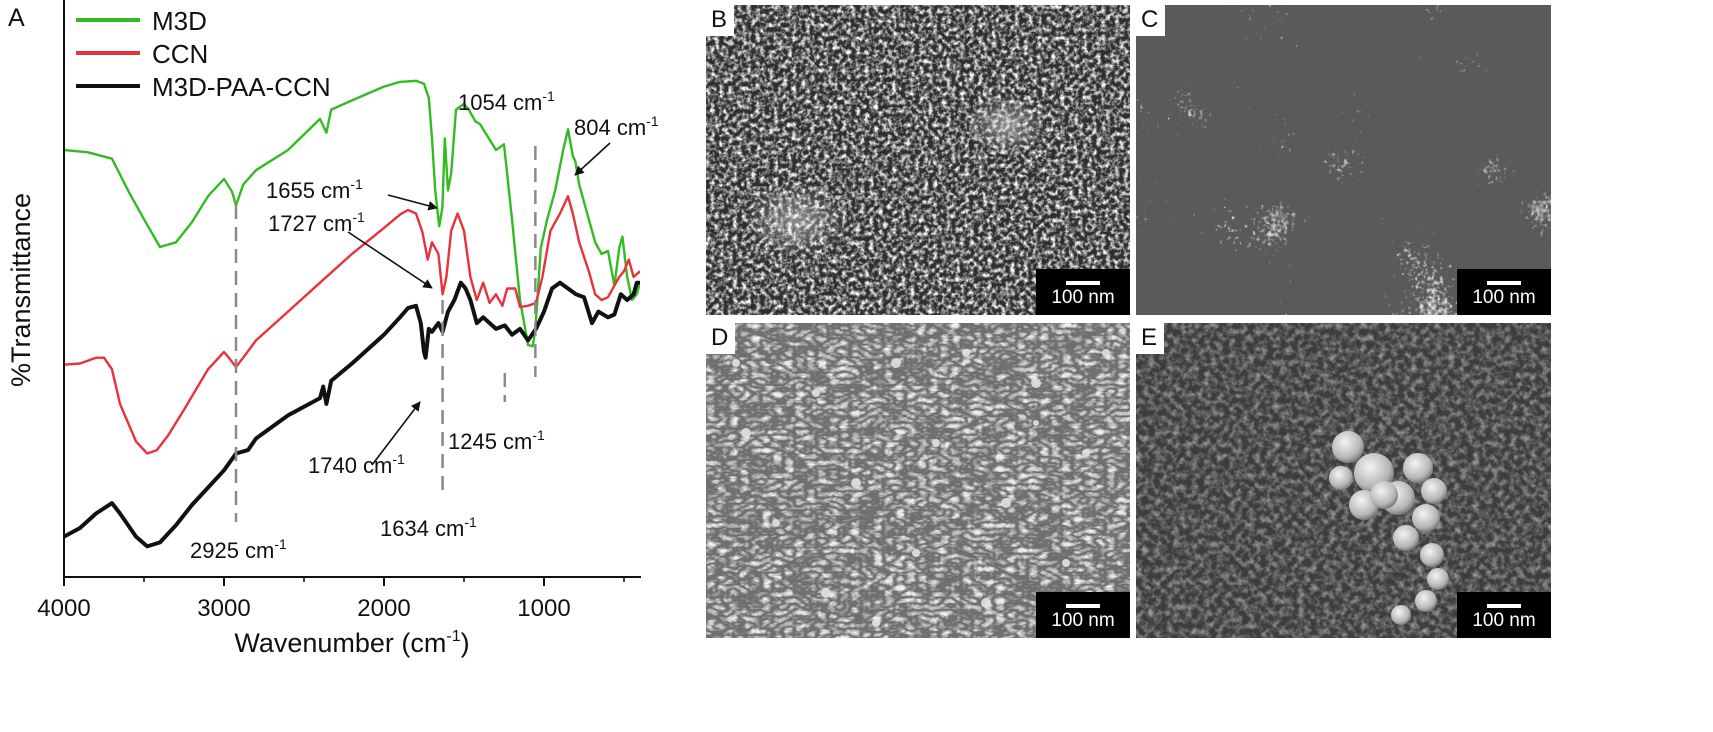  I want to click on peak-annotation-label: 804 cm-1, so click(616, 126).